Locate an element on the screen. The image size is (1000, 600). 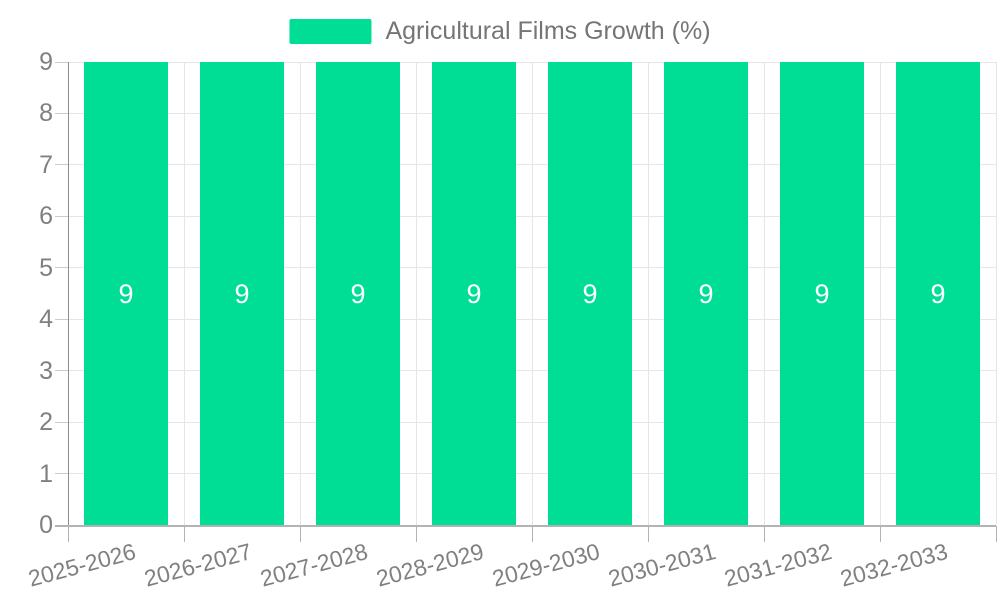
y-axis-tick-label: 4 is located at coordinates (46, 319).